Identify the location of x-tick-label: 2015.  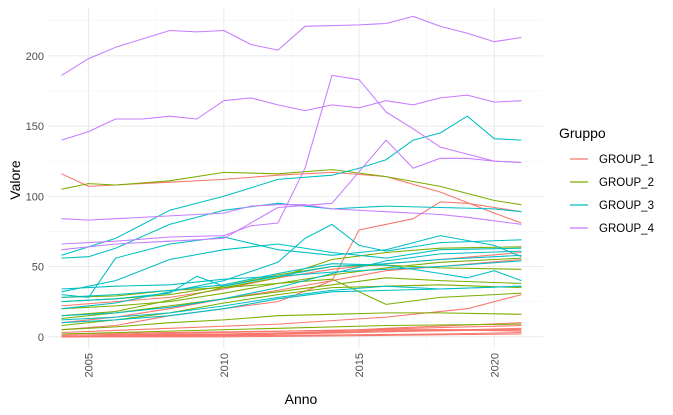
(360, 365).